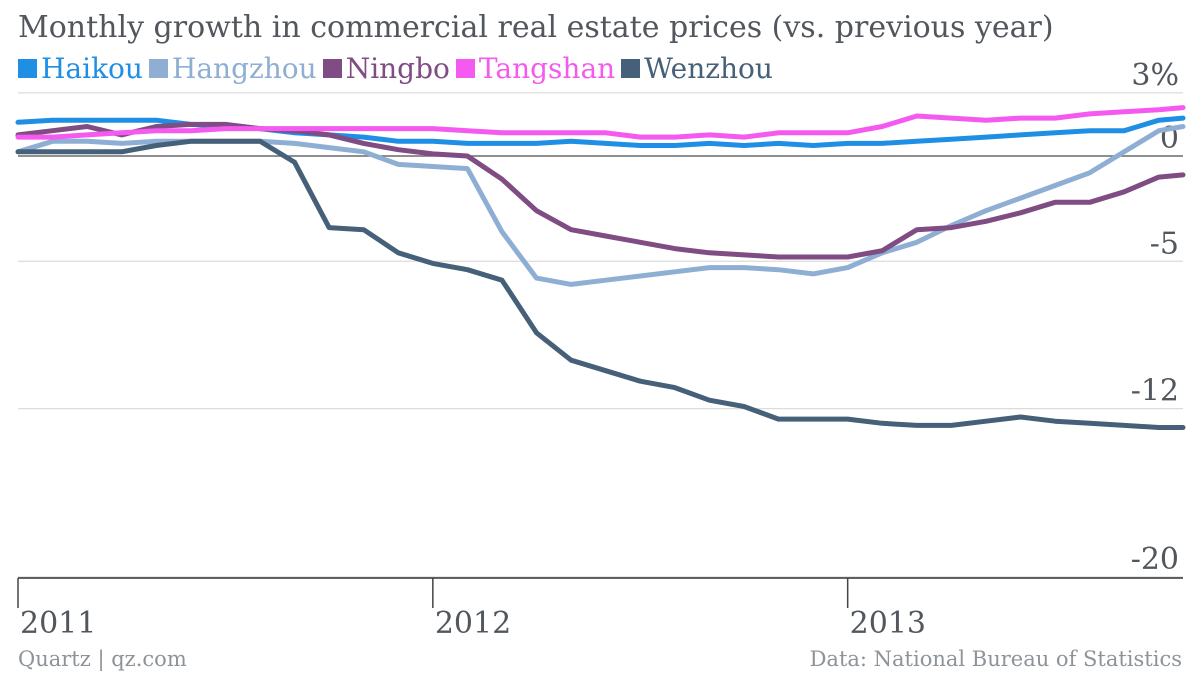 The image size is (1200, 676). I want to click on legend-swatch-haikou, so click(27, 68).